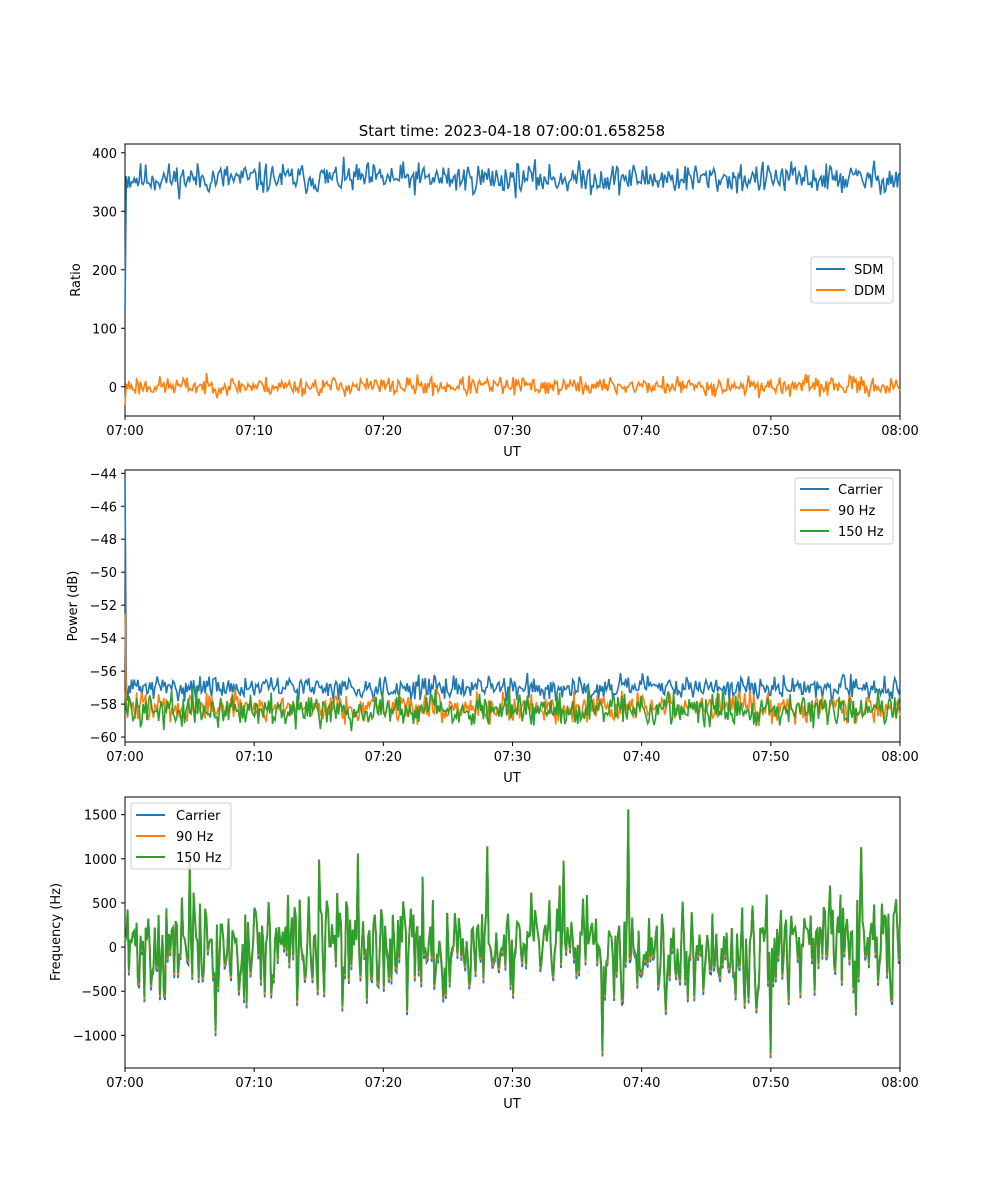 The height and width of the screenshot is (1200, 1000). I want to click on y-tick-label: −60, so click(103, 738).